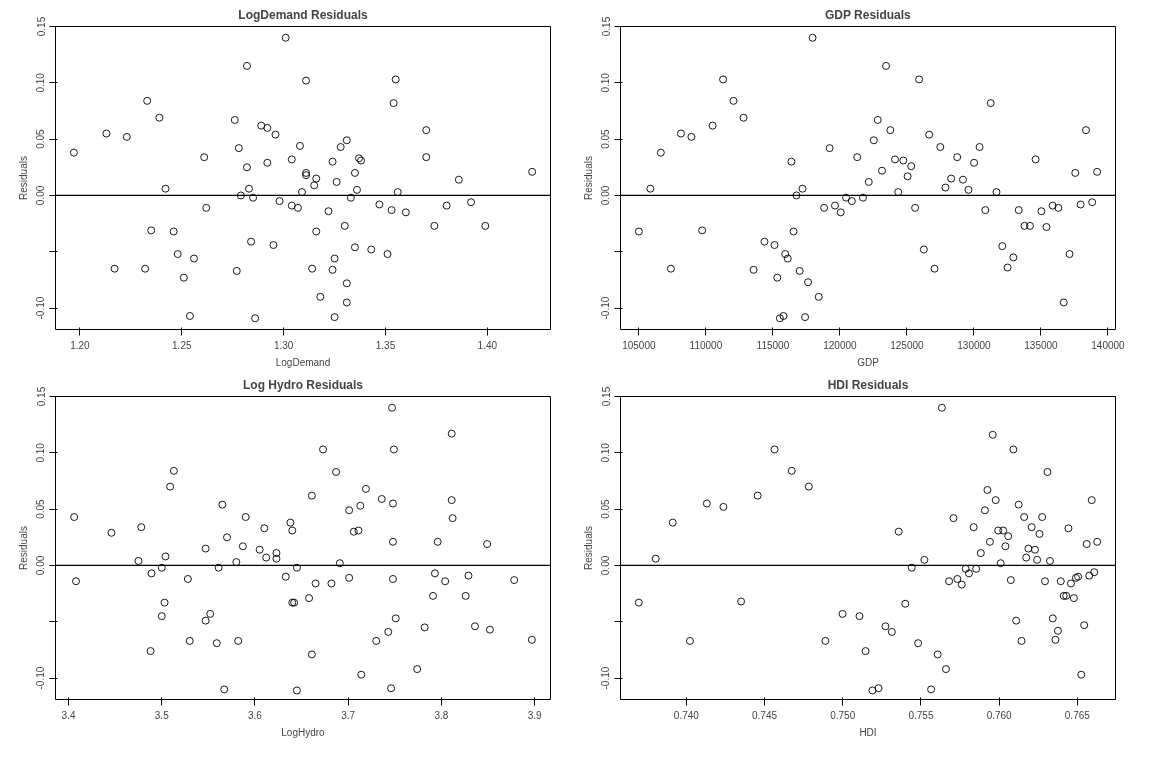 This screenshot has height=771, width=1150. I want to click on chart-title: Log Hydro Residuals, so click(303, 384).